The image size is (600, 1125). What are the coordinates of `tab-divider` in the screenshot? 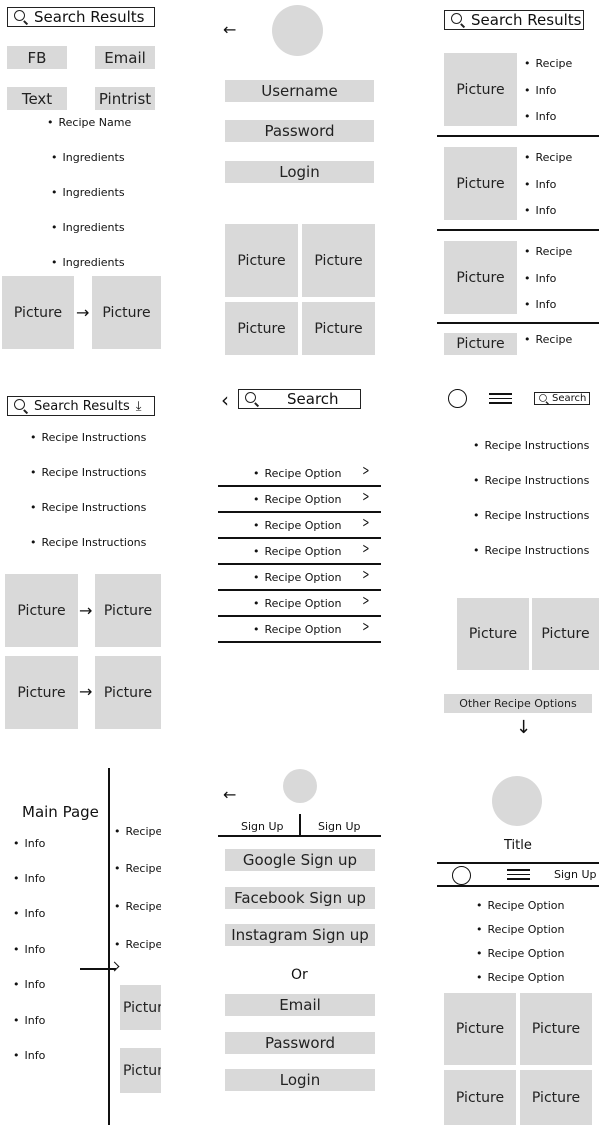 It's located at (300, 825).